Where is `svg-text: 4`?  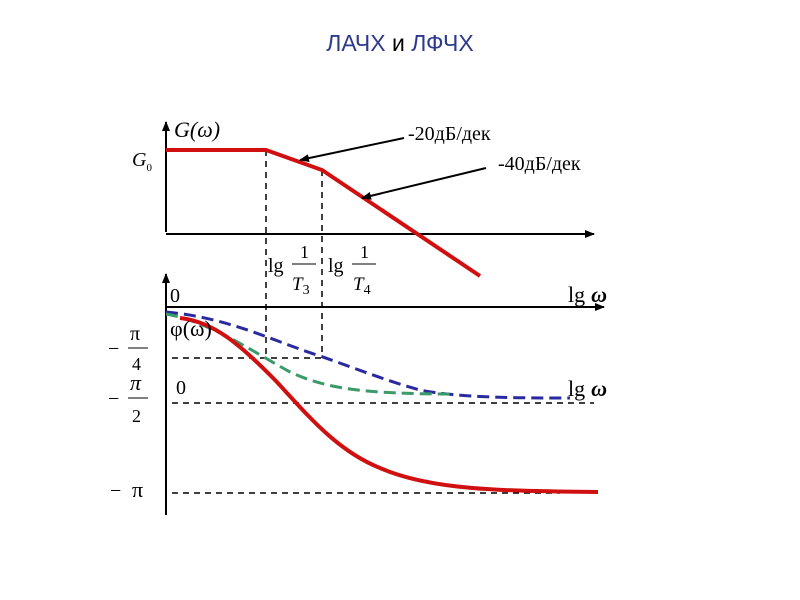
svg-text: 4 is located at coordinates (136, 364).